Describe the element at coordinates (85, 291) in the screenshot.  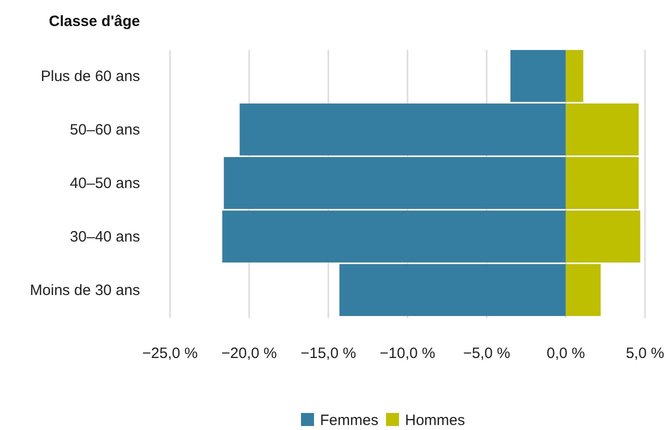
I see `y-tick-label: Moins de 30 ans` at that location.